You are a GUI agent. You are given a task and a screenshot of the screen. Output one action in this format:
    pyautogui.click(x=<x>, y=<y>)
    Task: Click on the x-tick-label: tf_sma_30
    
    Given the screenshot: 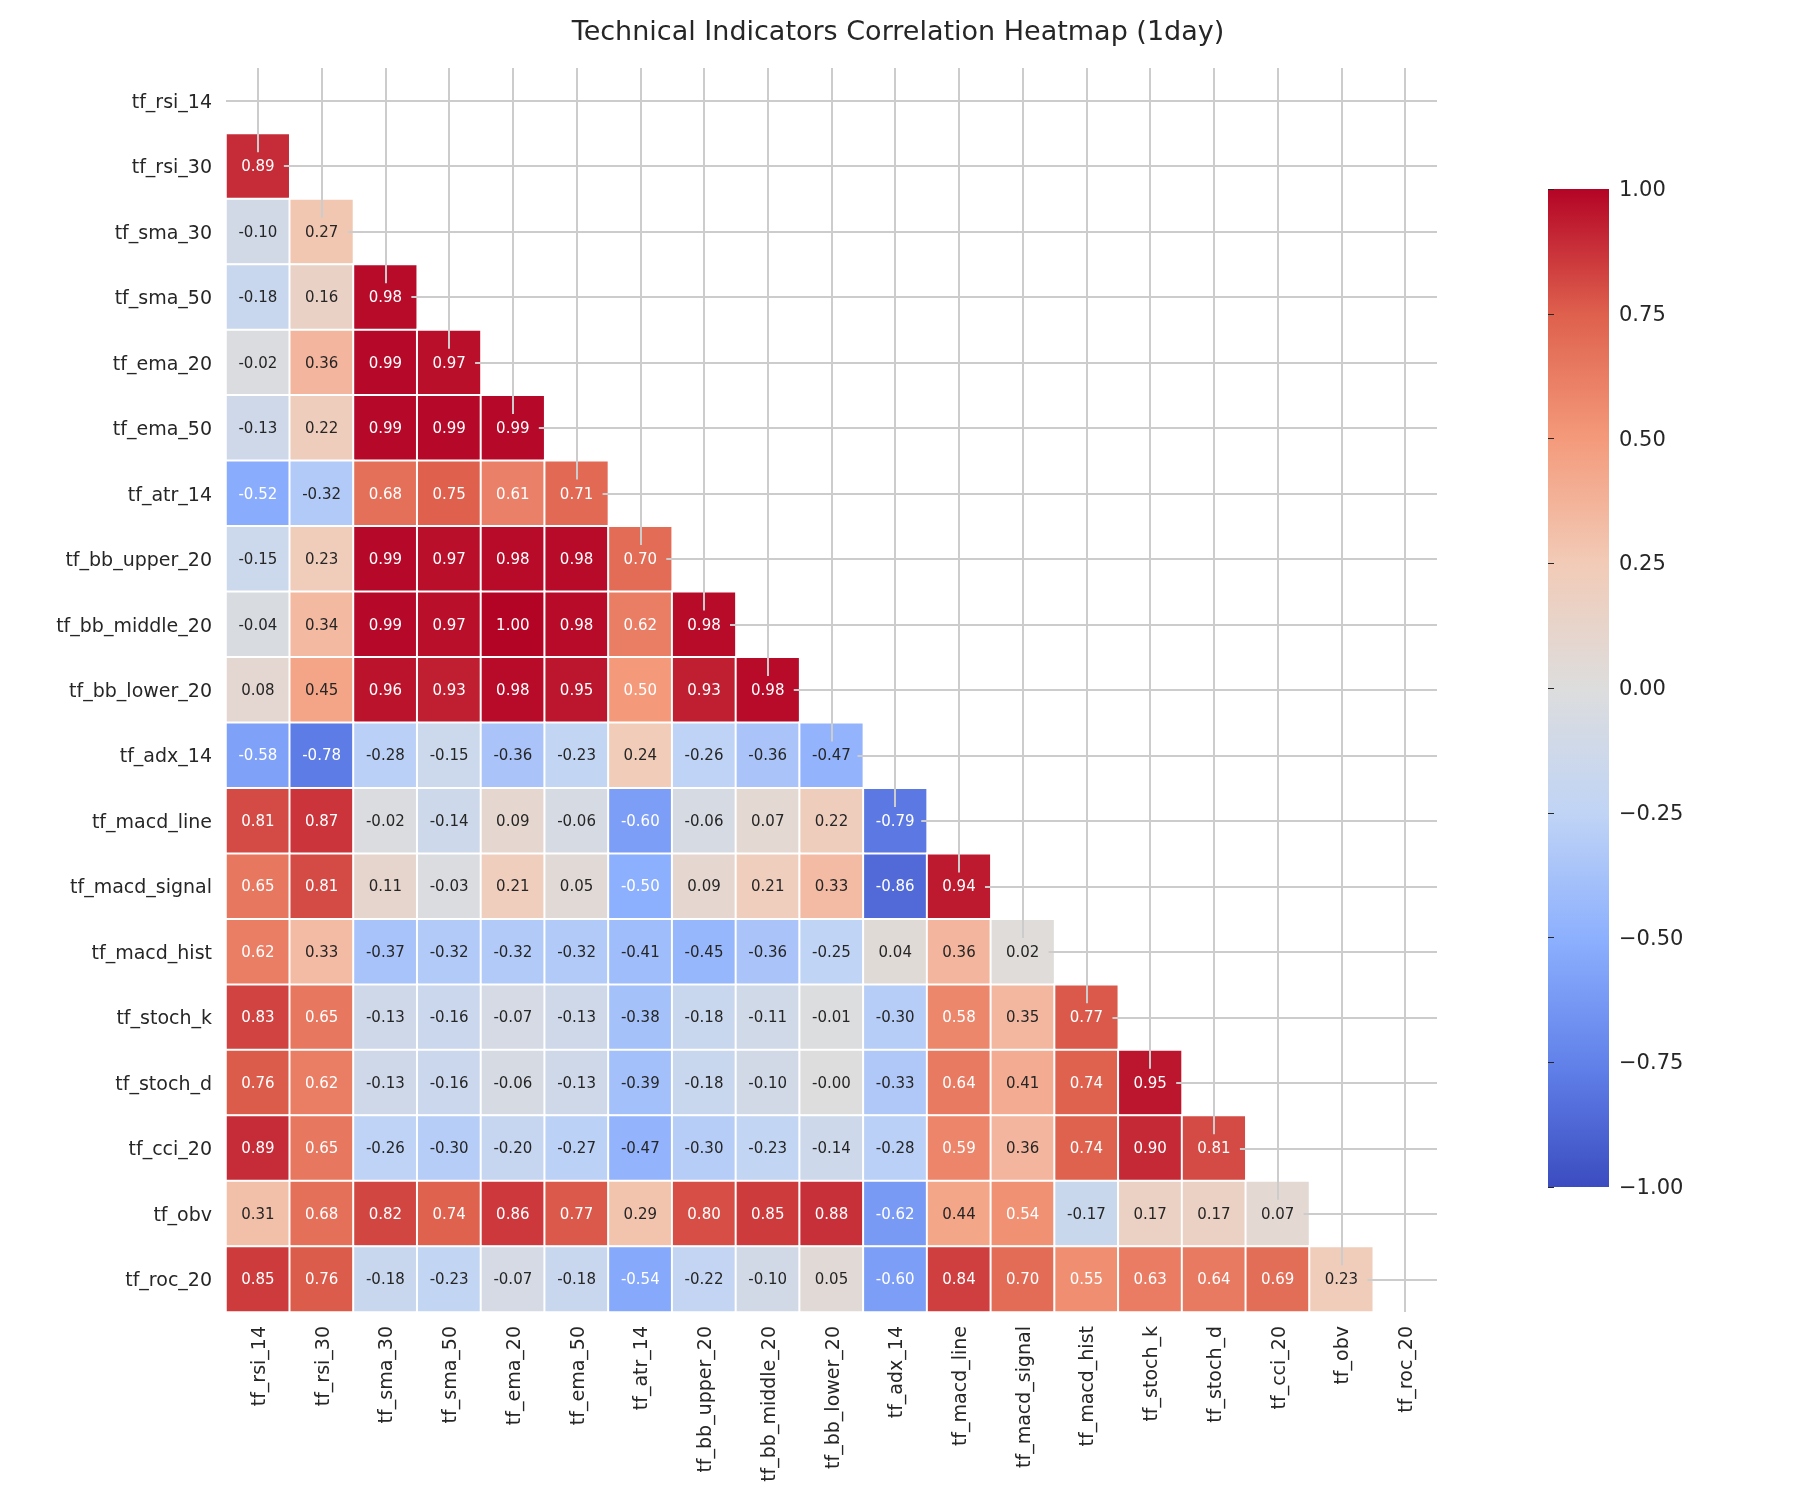 What is the action you would take?
    pyautogui.click(x=386, y=1375)
    